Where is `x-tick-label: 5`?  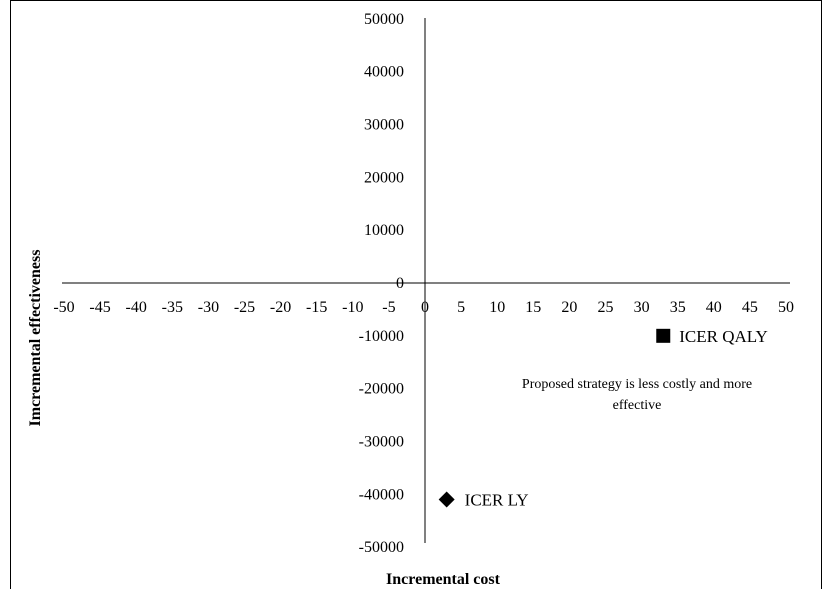
x-tick-label: 5 is located at coordinates (461, 307).